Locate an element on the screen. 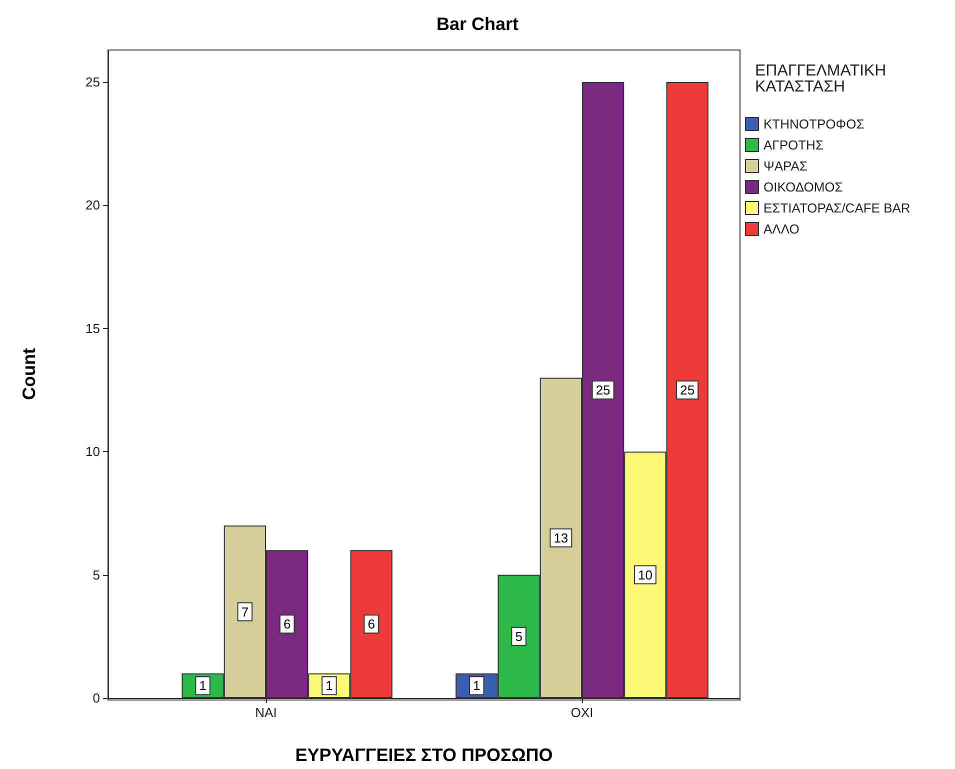  y-tick-label: 0 is located at coordinates (96, 698).